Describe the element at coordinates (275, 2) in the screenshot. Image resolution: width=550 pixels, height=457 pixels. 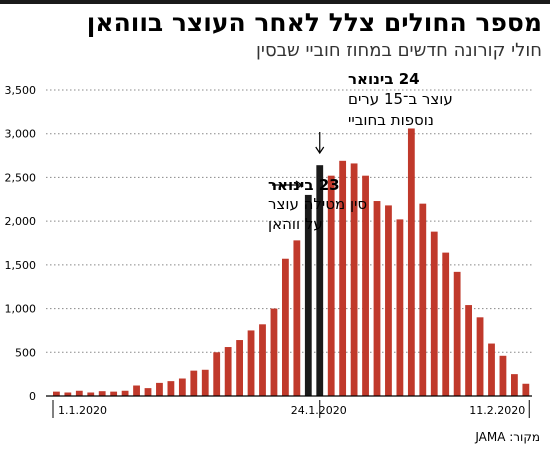
I see `top-rule` at that location.